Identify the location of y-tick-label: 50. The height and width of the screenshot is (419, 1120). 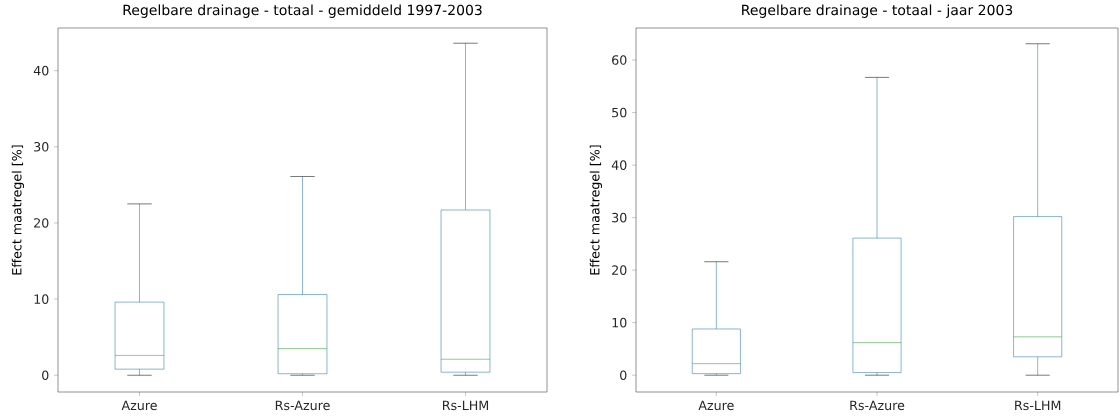
(619, 112).